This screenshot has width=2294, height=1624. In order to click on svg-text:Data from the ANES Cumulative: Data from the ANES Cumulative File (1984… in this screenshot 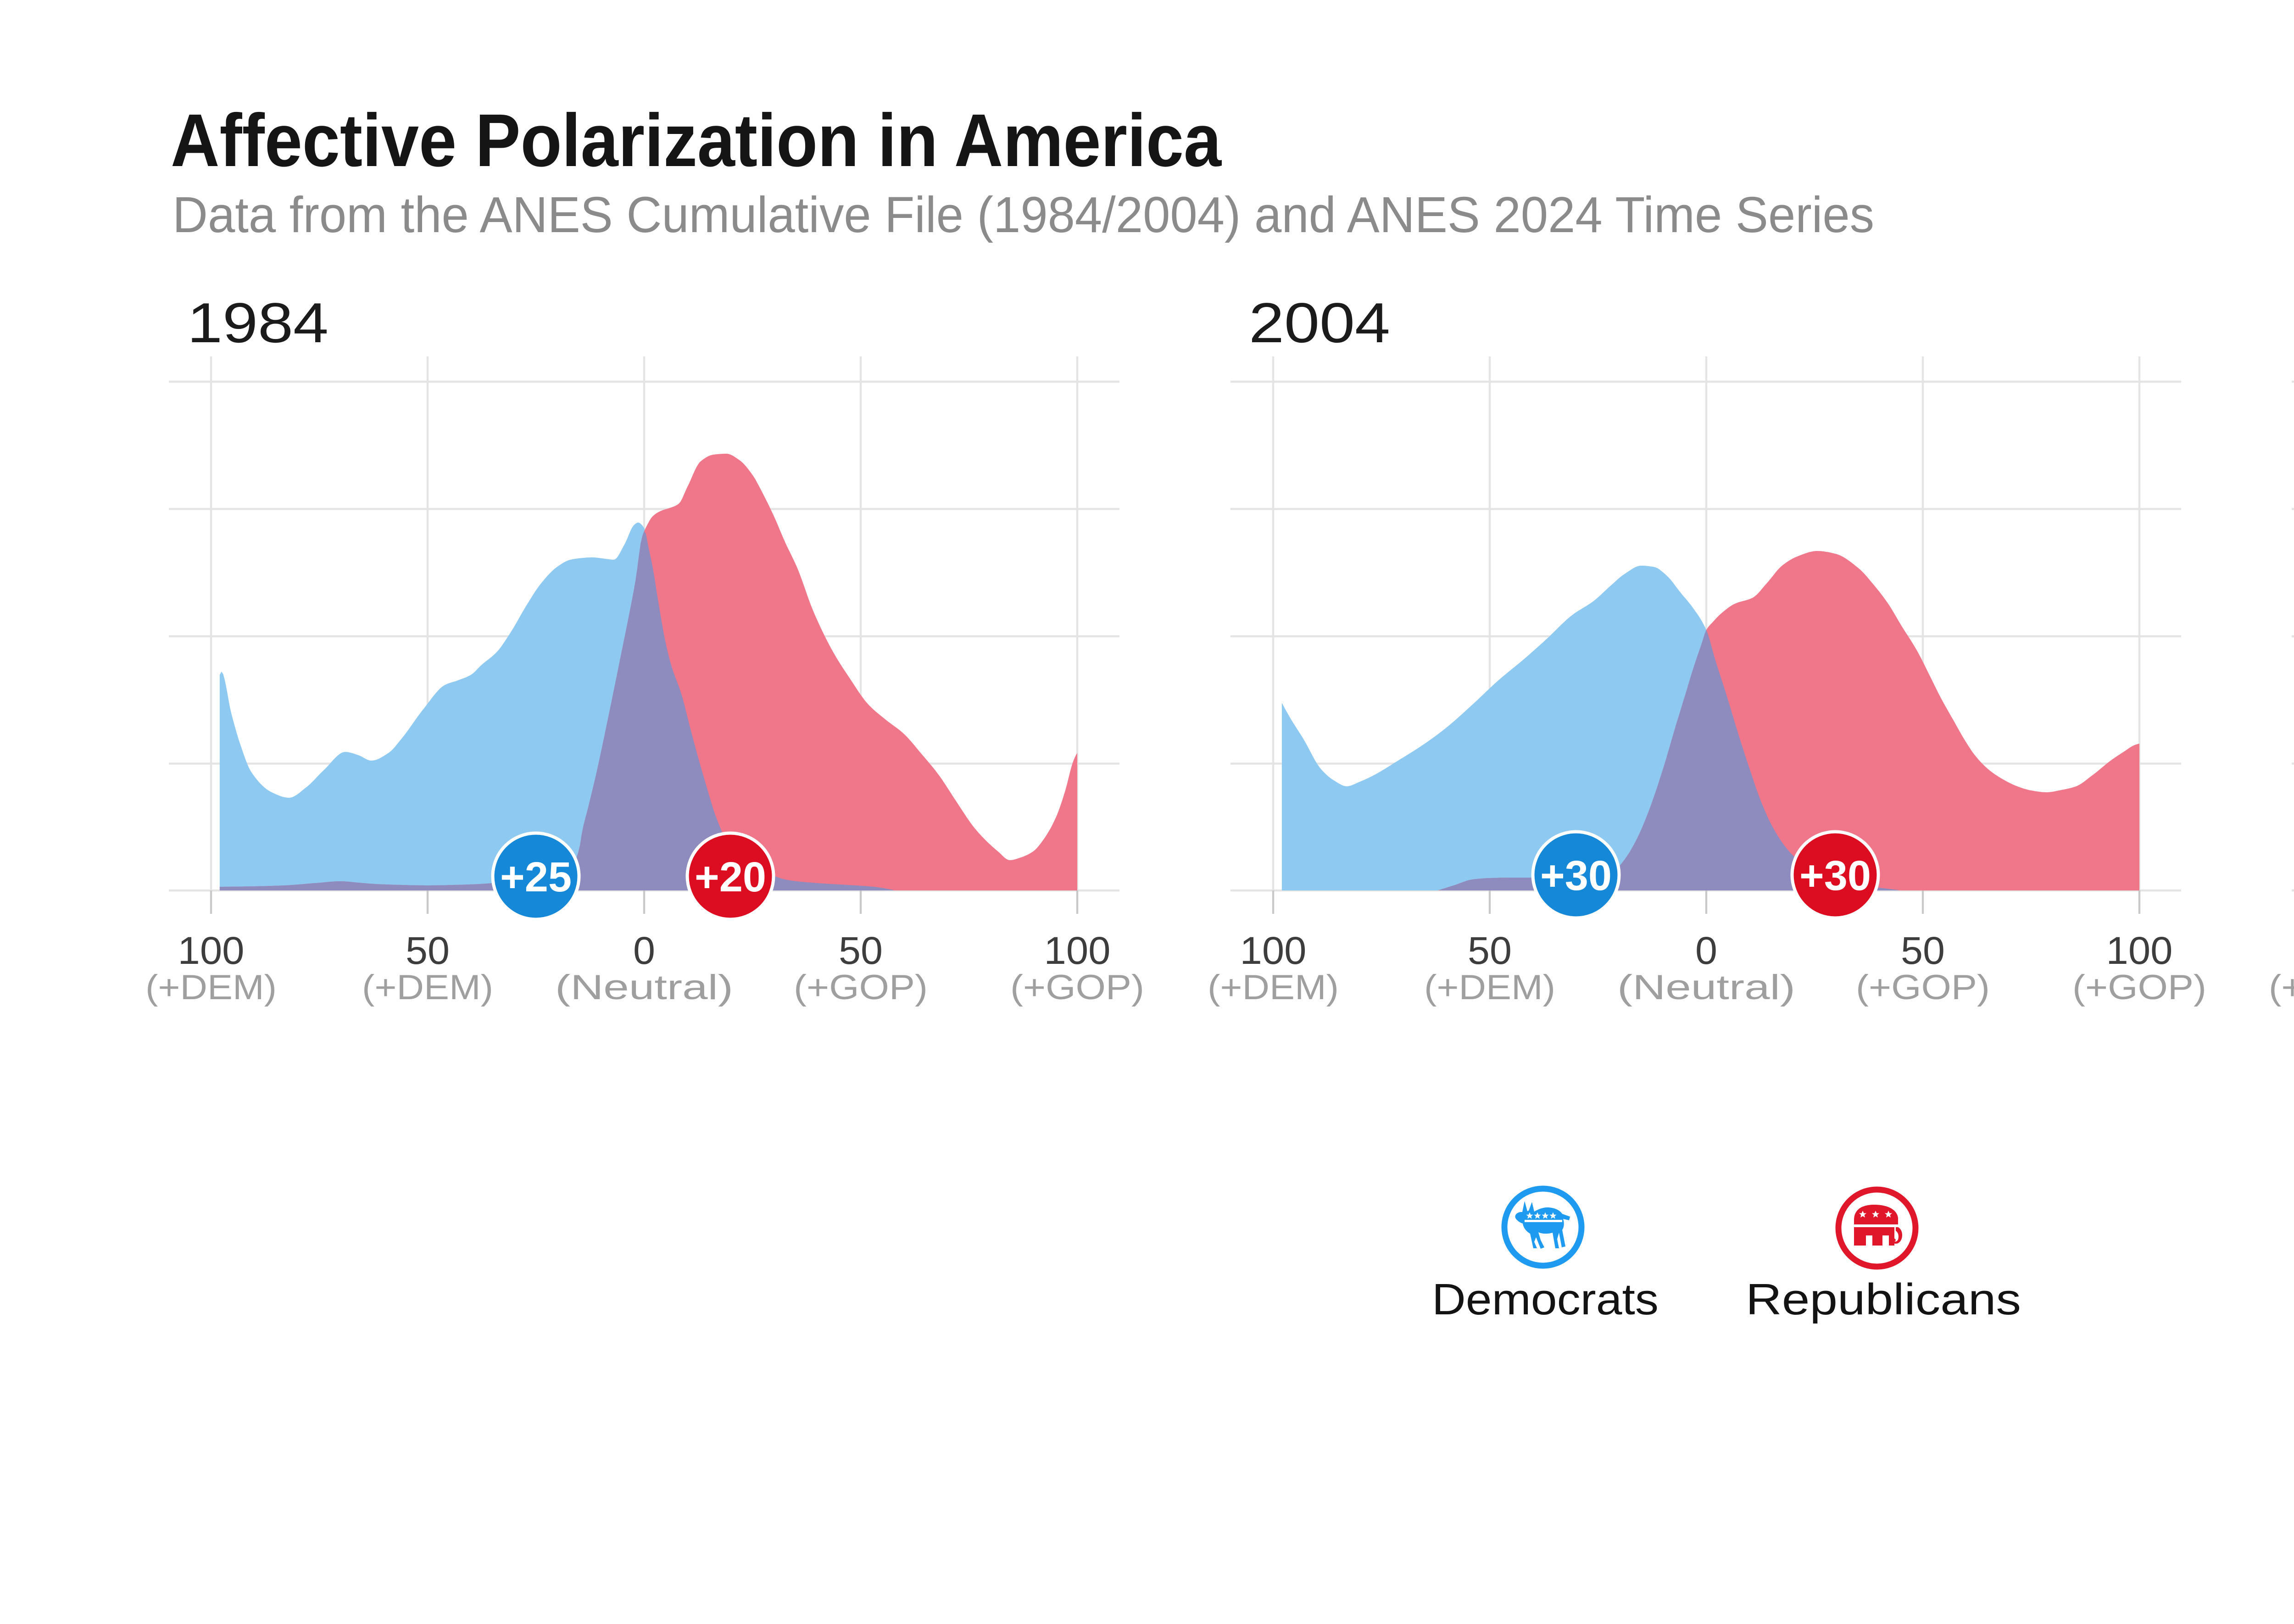, I will do `click(1023, 215)`.